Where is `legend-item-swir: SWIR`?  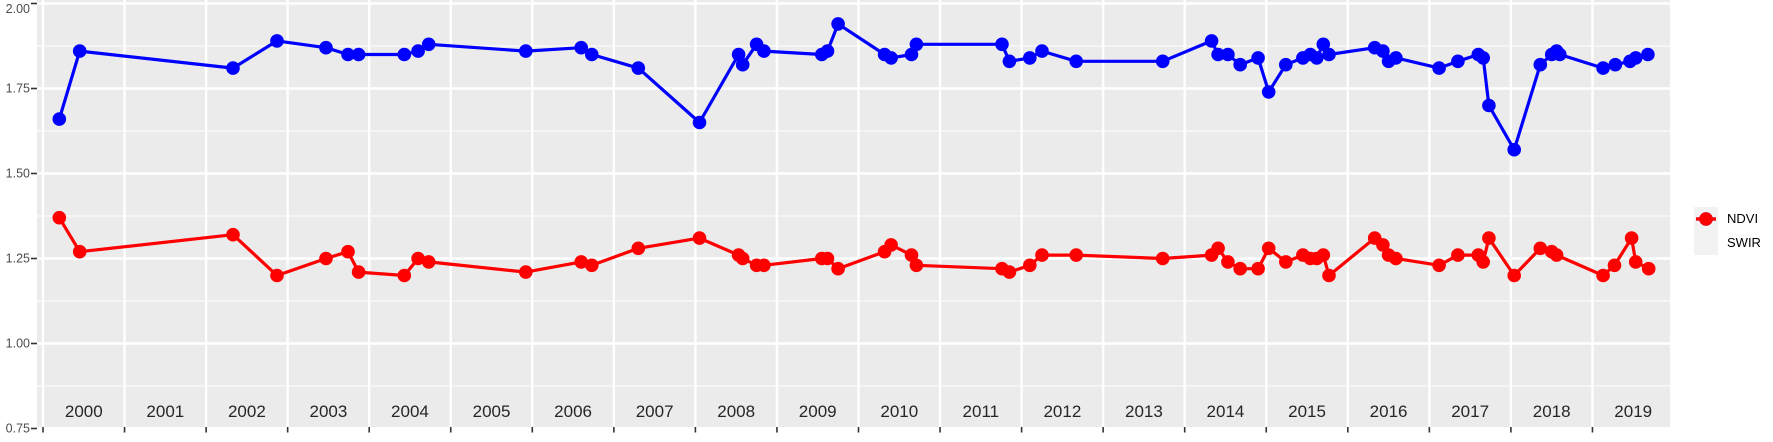 legend-item-swir: SWIR is located at coordinates (1727, 233).